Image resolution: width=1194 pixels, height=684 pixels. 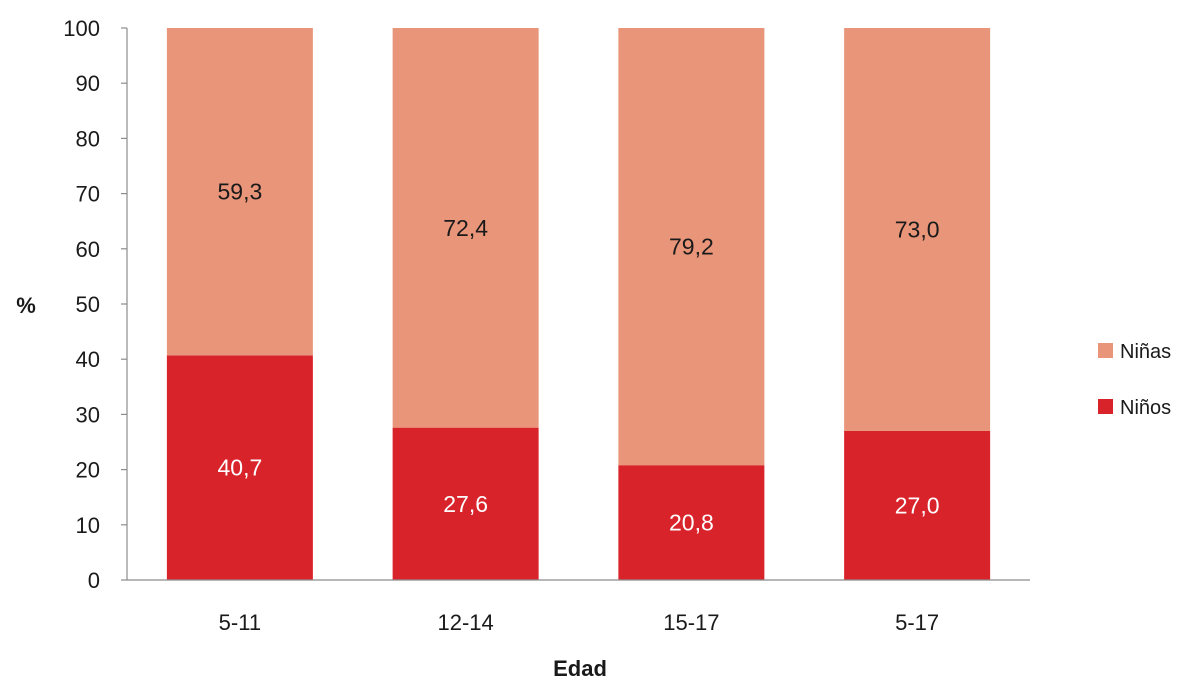 What do you see at coordinates (1145, 352) in the screenshot?
I see `legend-label: Niñas` at bounding box center [1145, 352].